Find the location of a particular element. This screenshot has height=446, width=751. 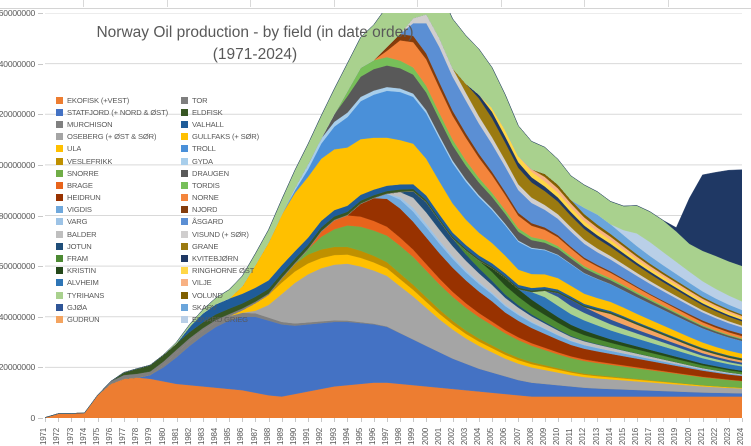

legend-item: VISUND (+ SØR) is located at coordinates (243, 234).